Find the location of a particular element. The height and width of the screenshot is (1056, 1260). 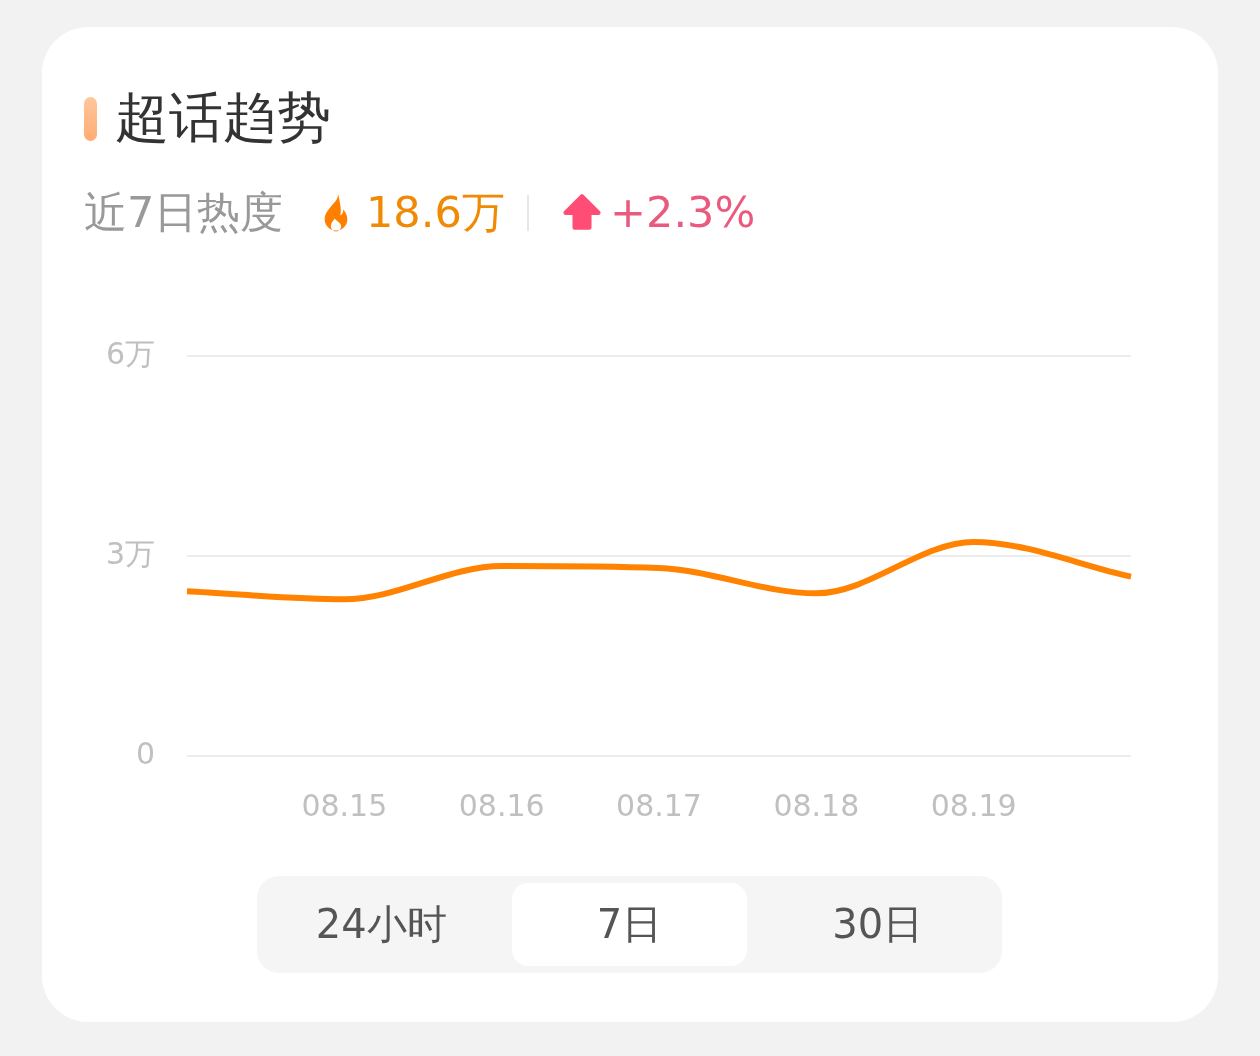

x-tick-label: 08.18 is located at coordinates (816, 805).